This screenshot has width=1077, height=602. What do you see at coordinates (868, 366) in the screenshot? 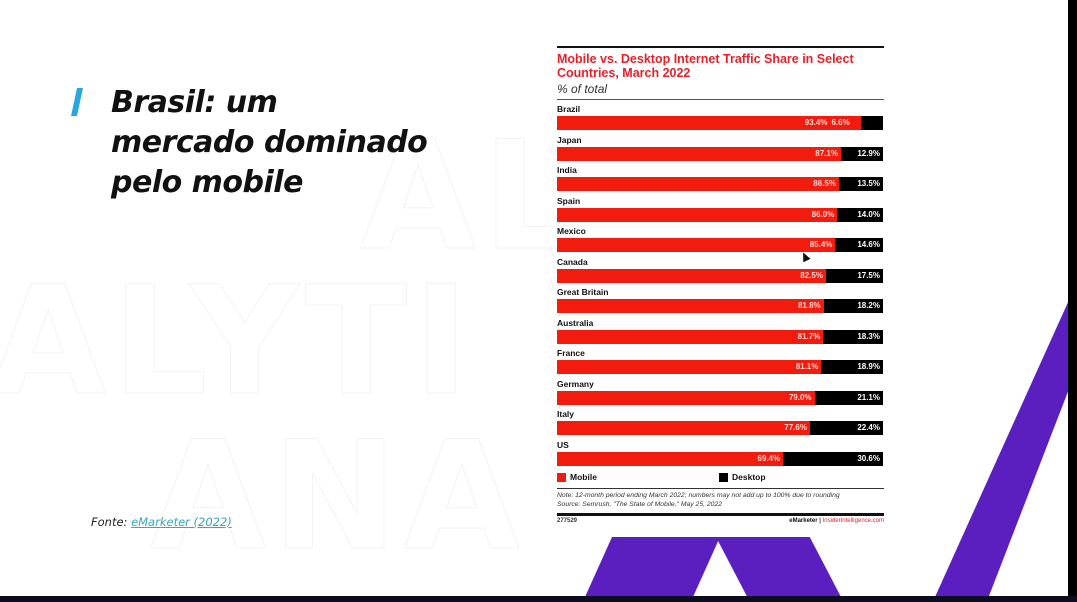
I see `desktop-value: 18.9%` at bounding box center [868, 366].